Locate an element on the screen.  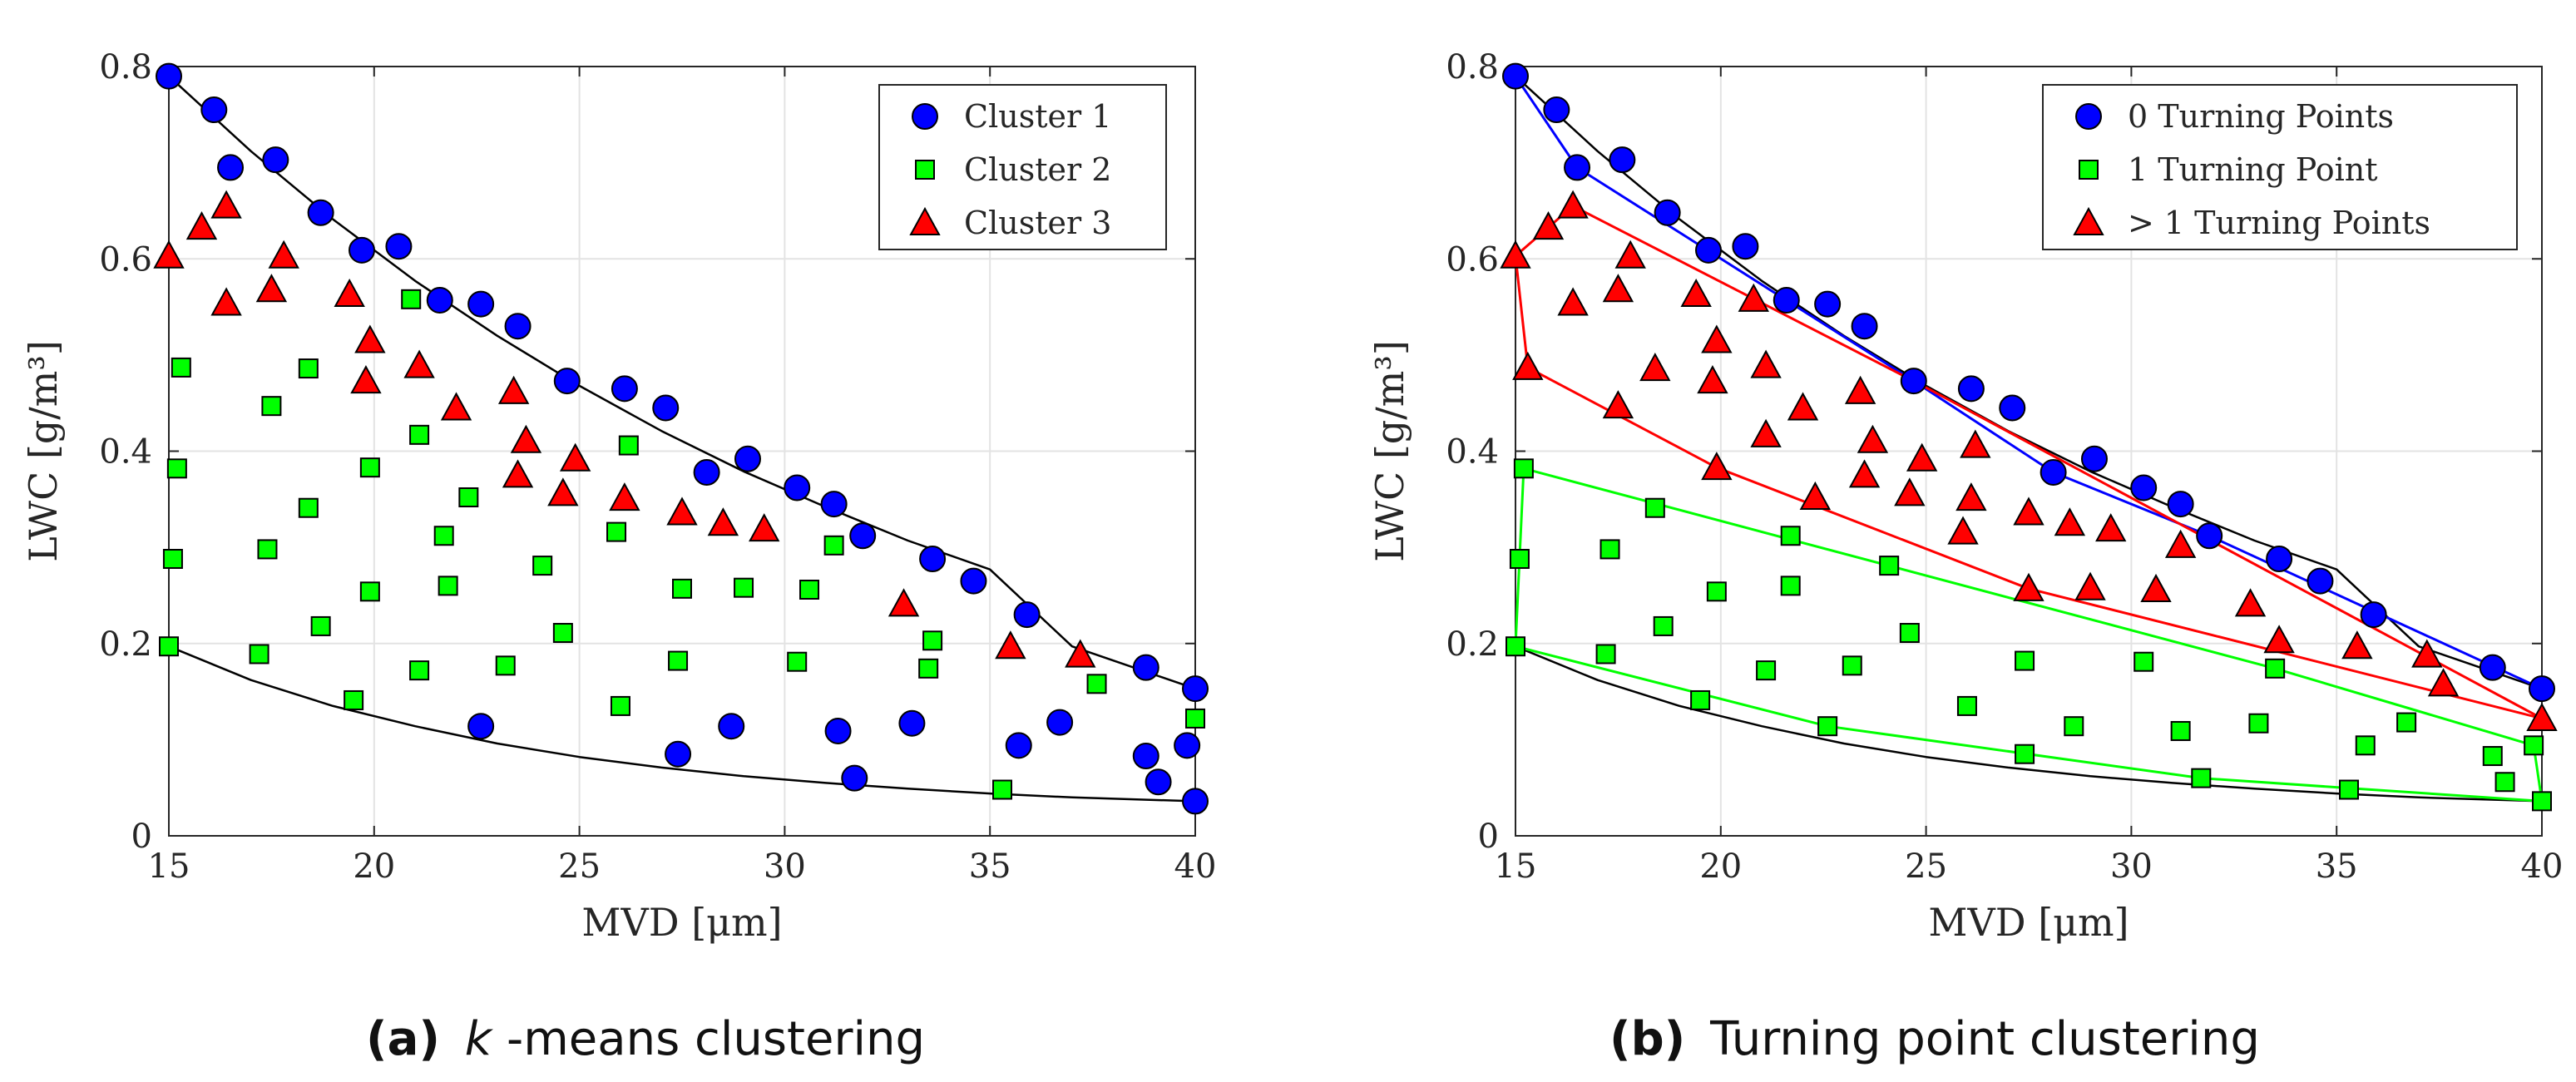
x-tick-label: 15 is located at coordinates (169, 866).